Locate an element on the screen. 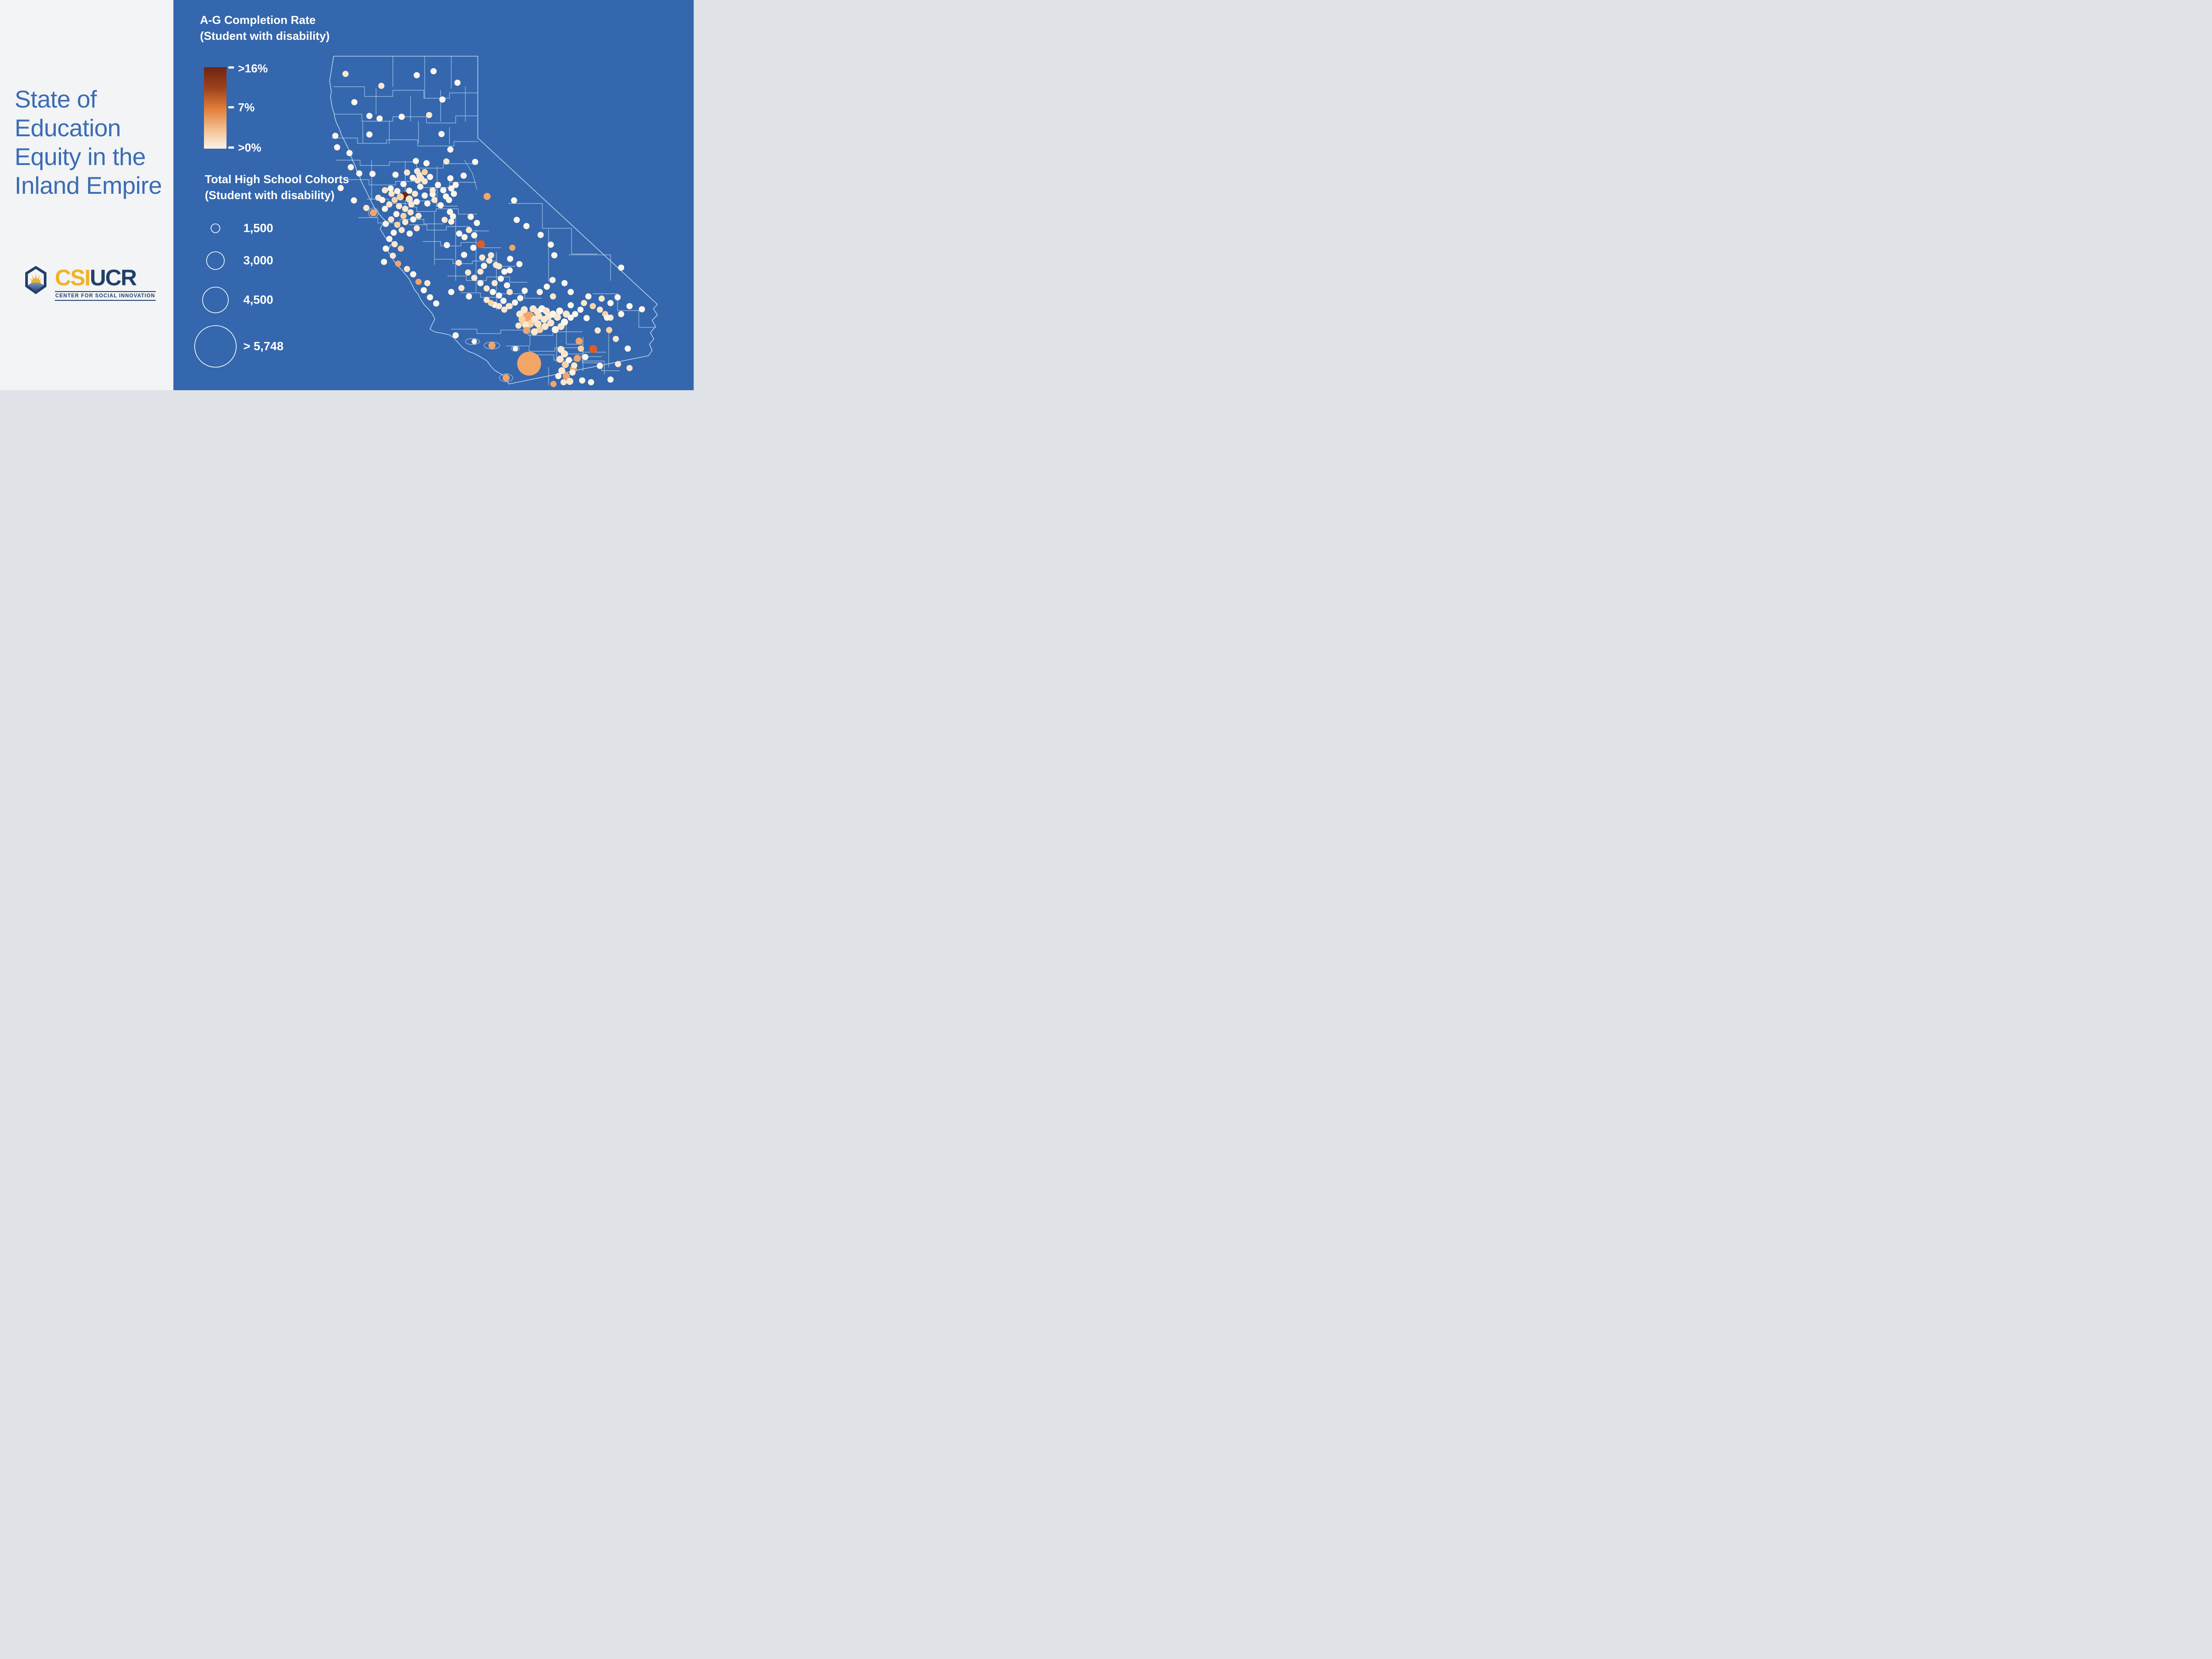 The image size is (2212, 1659). size-legend-label: > 5,748 is located at coordinates (263, 346).